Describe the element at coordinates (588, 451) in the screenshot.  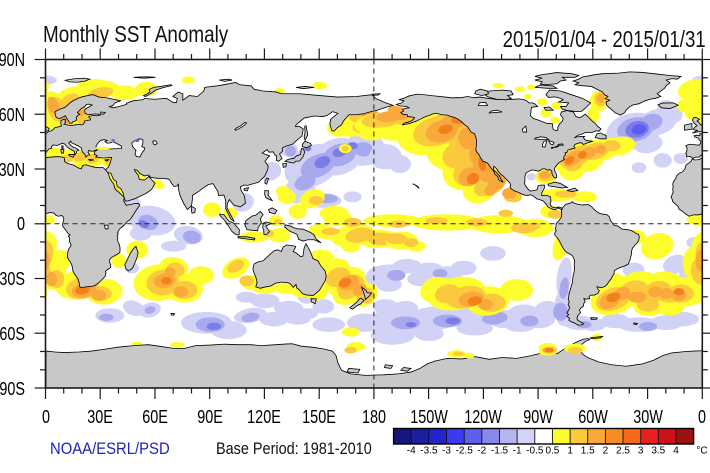
I see `svg-text: 1.5` at that location.